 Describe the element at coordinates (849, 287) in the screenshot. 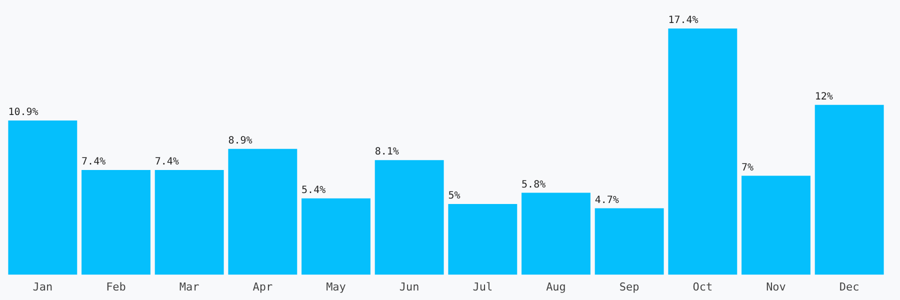

I see `x-tick-label: Dec` at that location.